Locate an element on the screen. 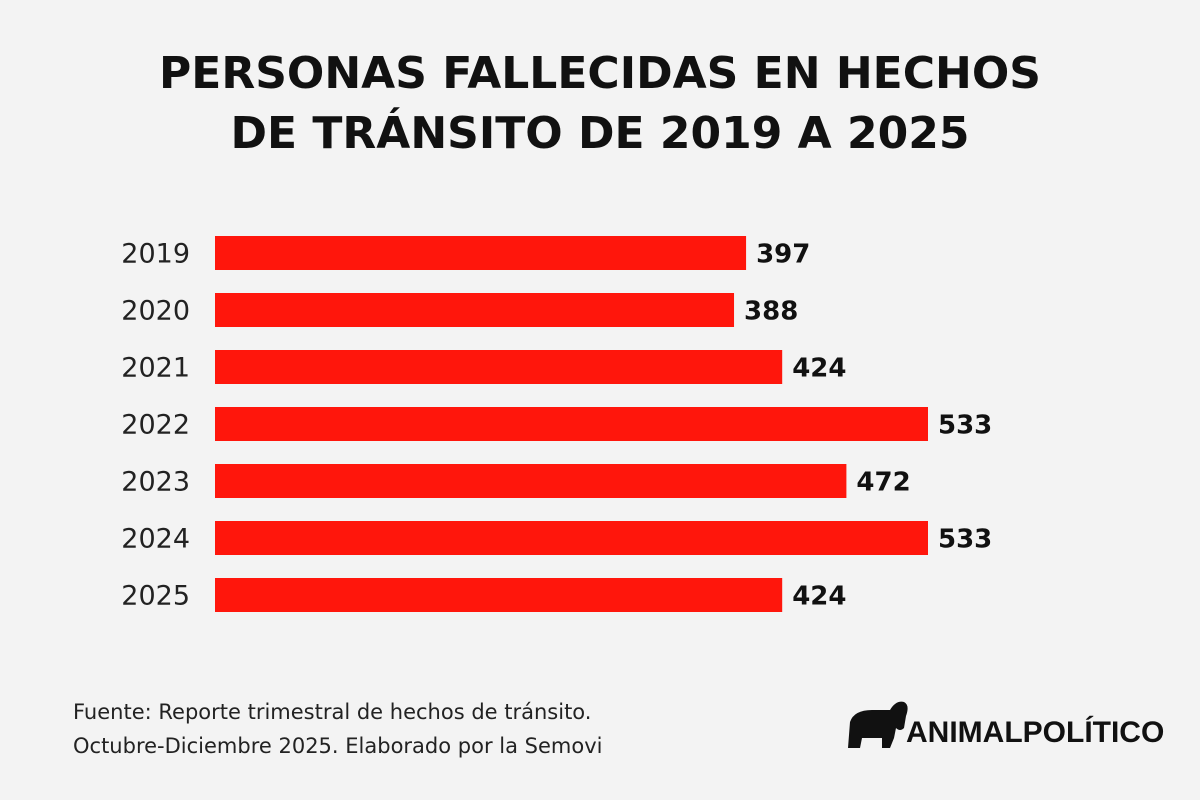 The image size is (1200, 800). y-tick-label: 2019 is located at coordinates (155, 254).